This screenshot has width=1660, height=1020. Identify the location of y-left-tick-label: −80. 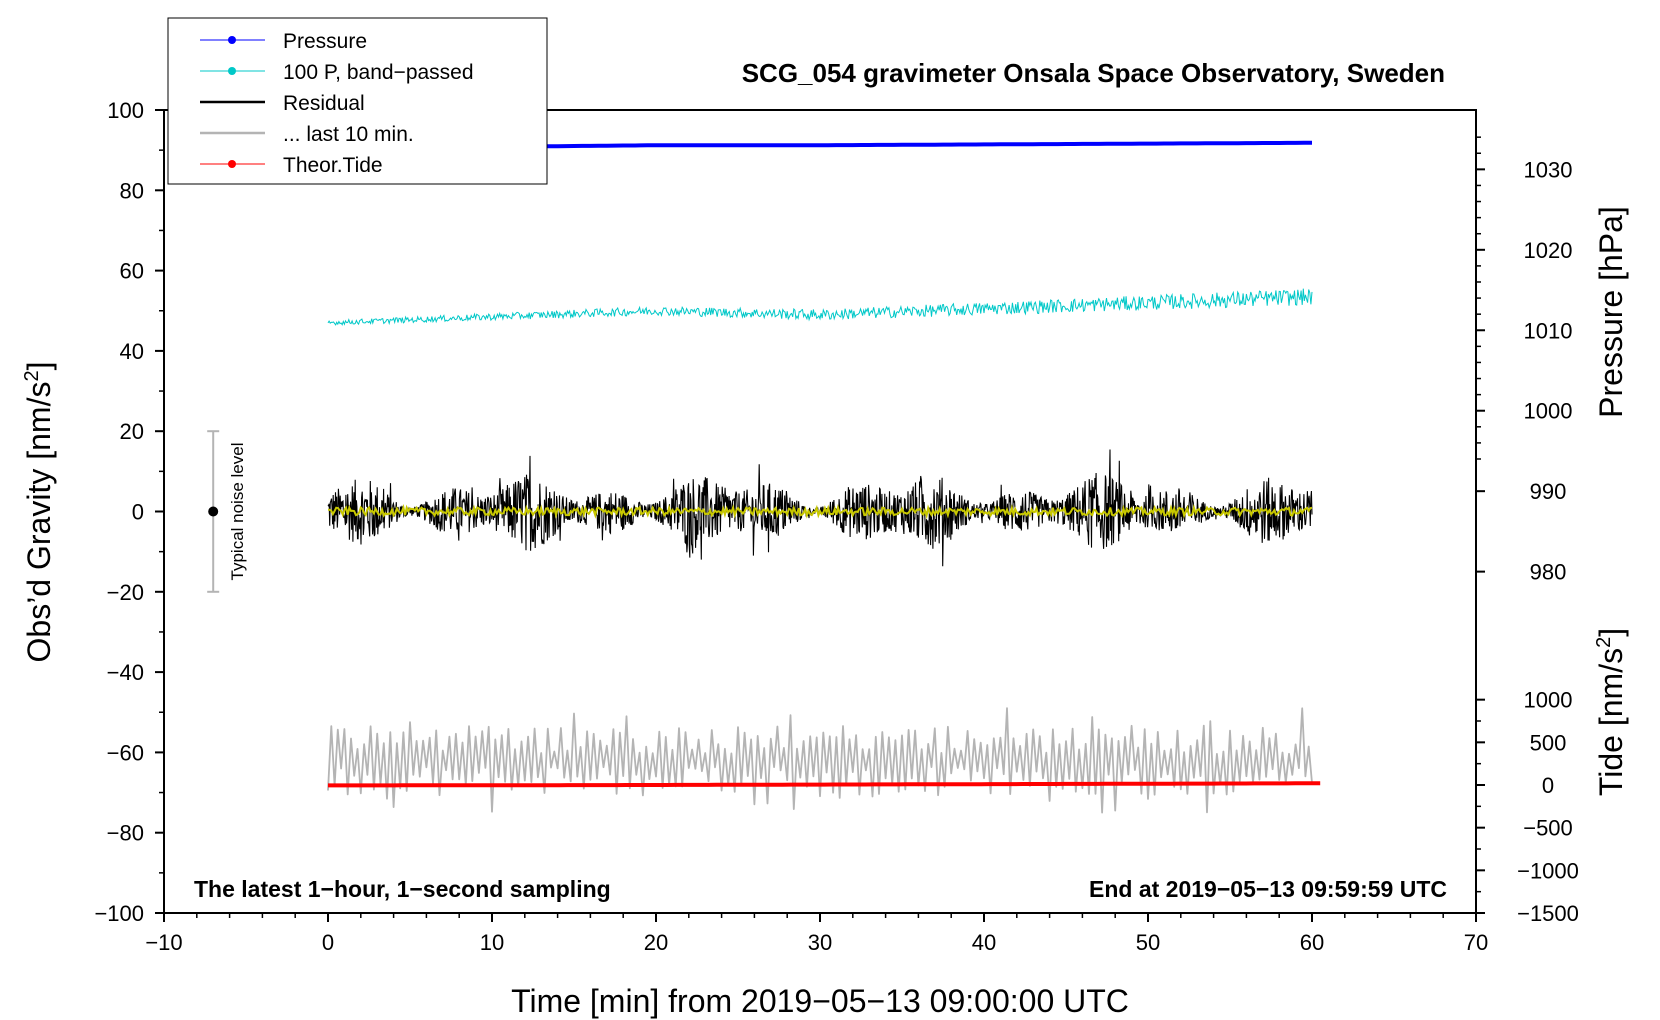
(125, 833).